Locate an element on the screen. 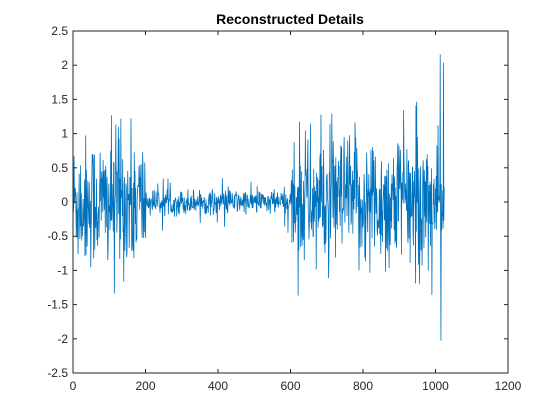  y-tick-label: 2 is located at coordinates (64, 65).